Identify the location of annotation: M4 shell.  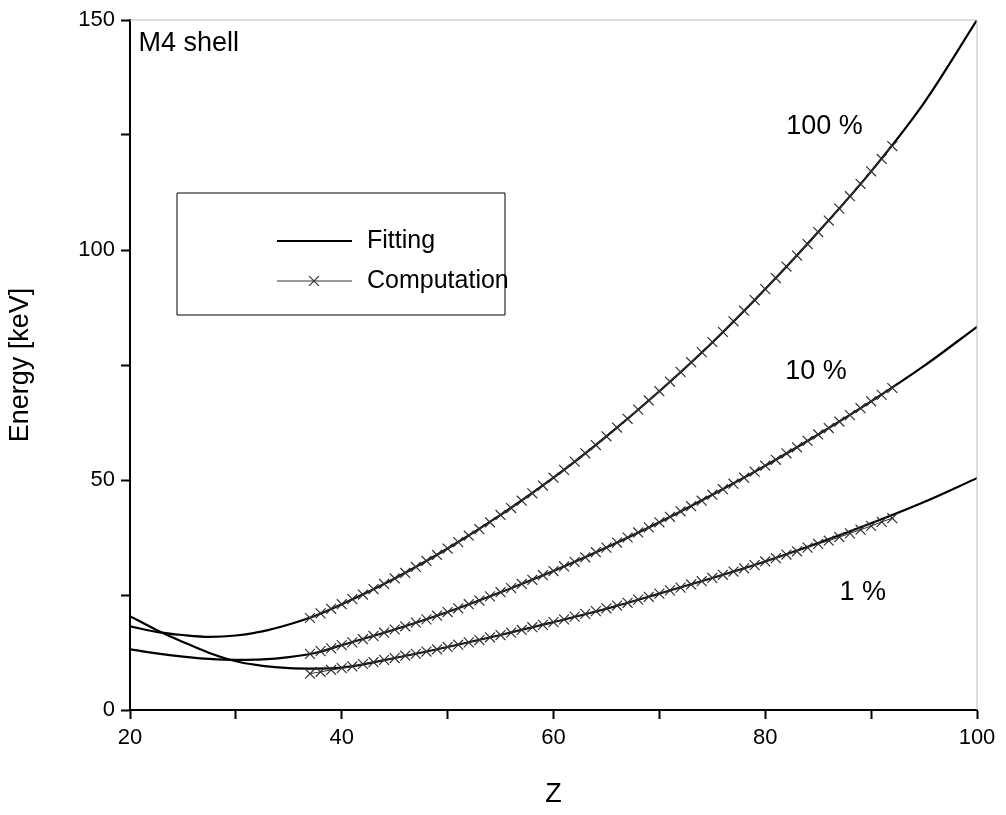
(189, 42).